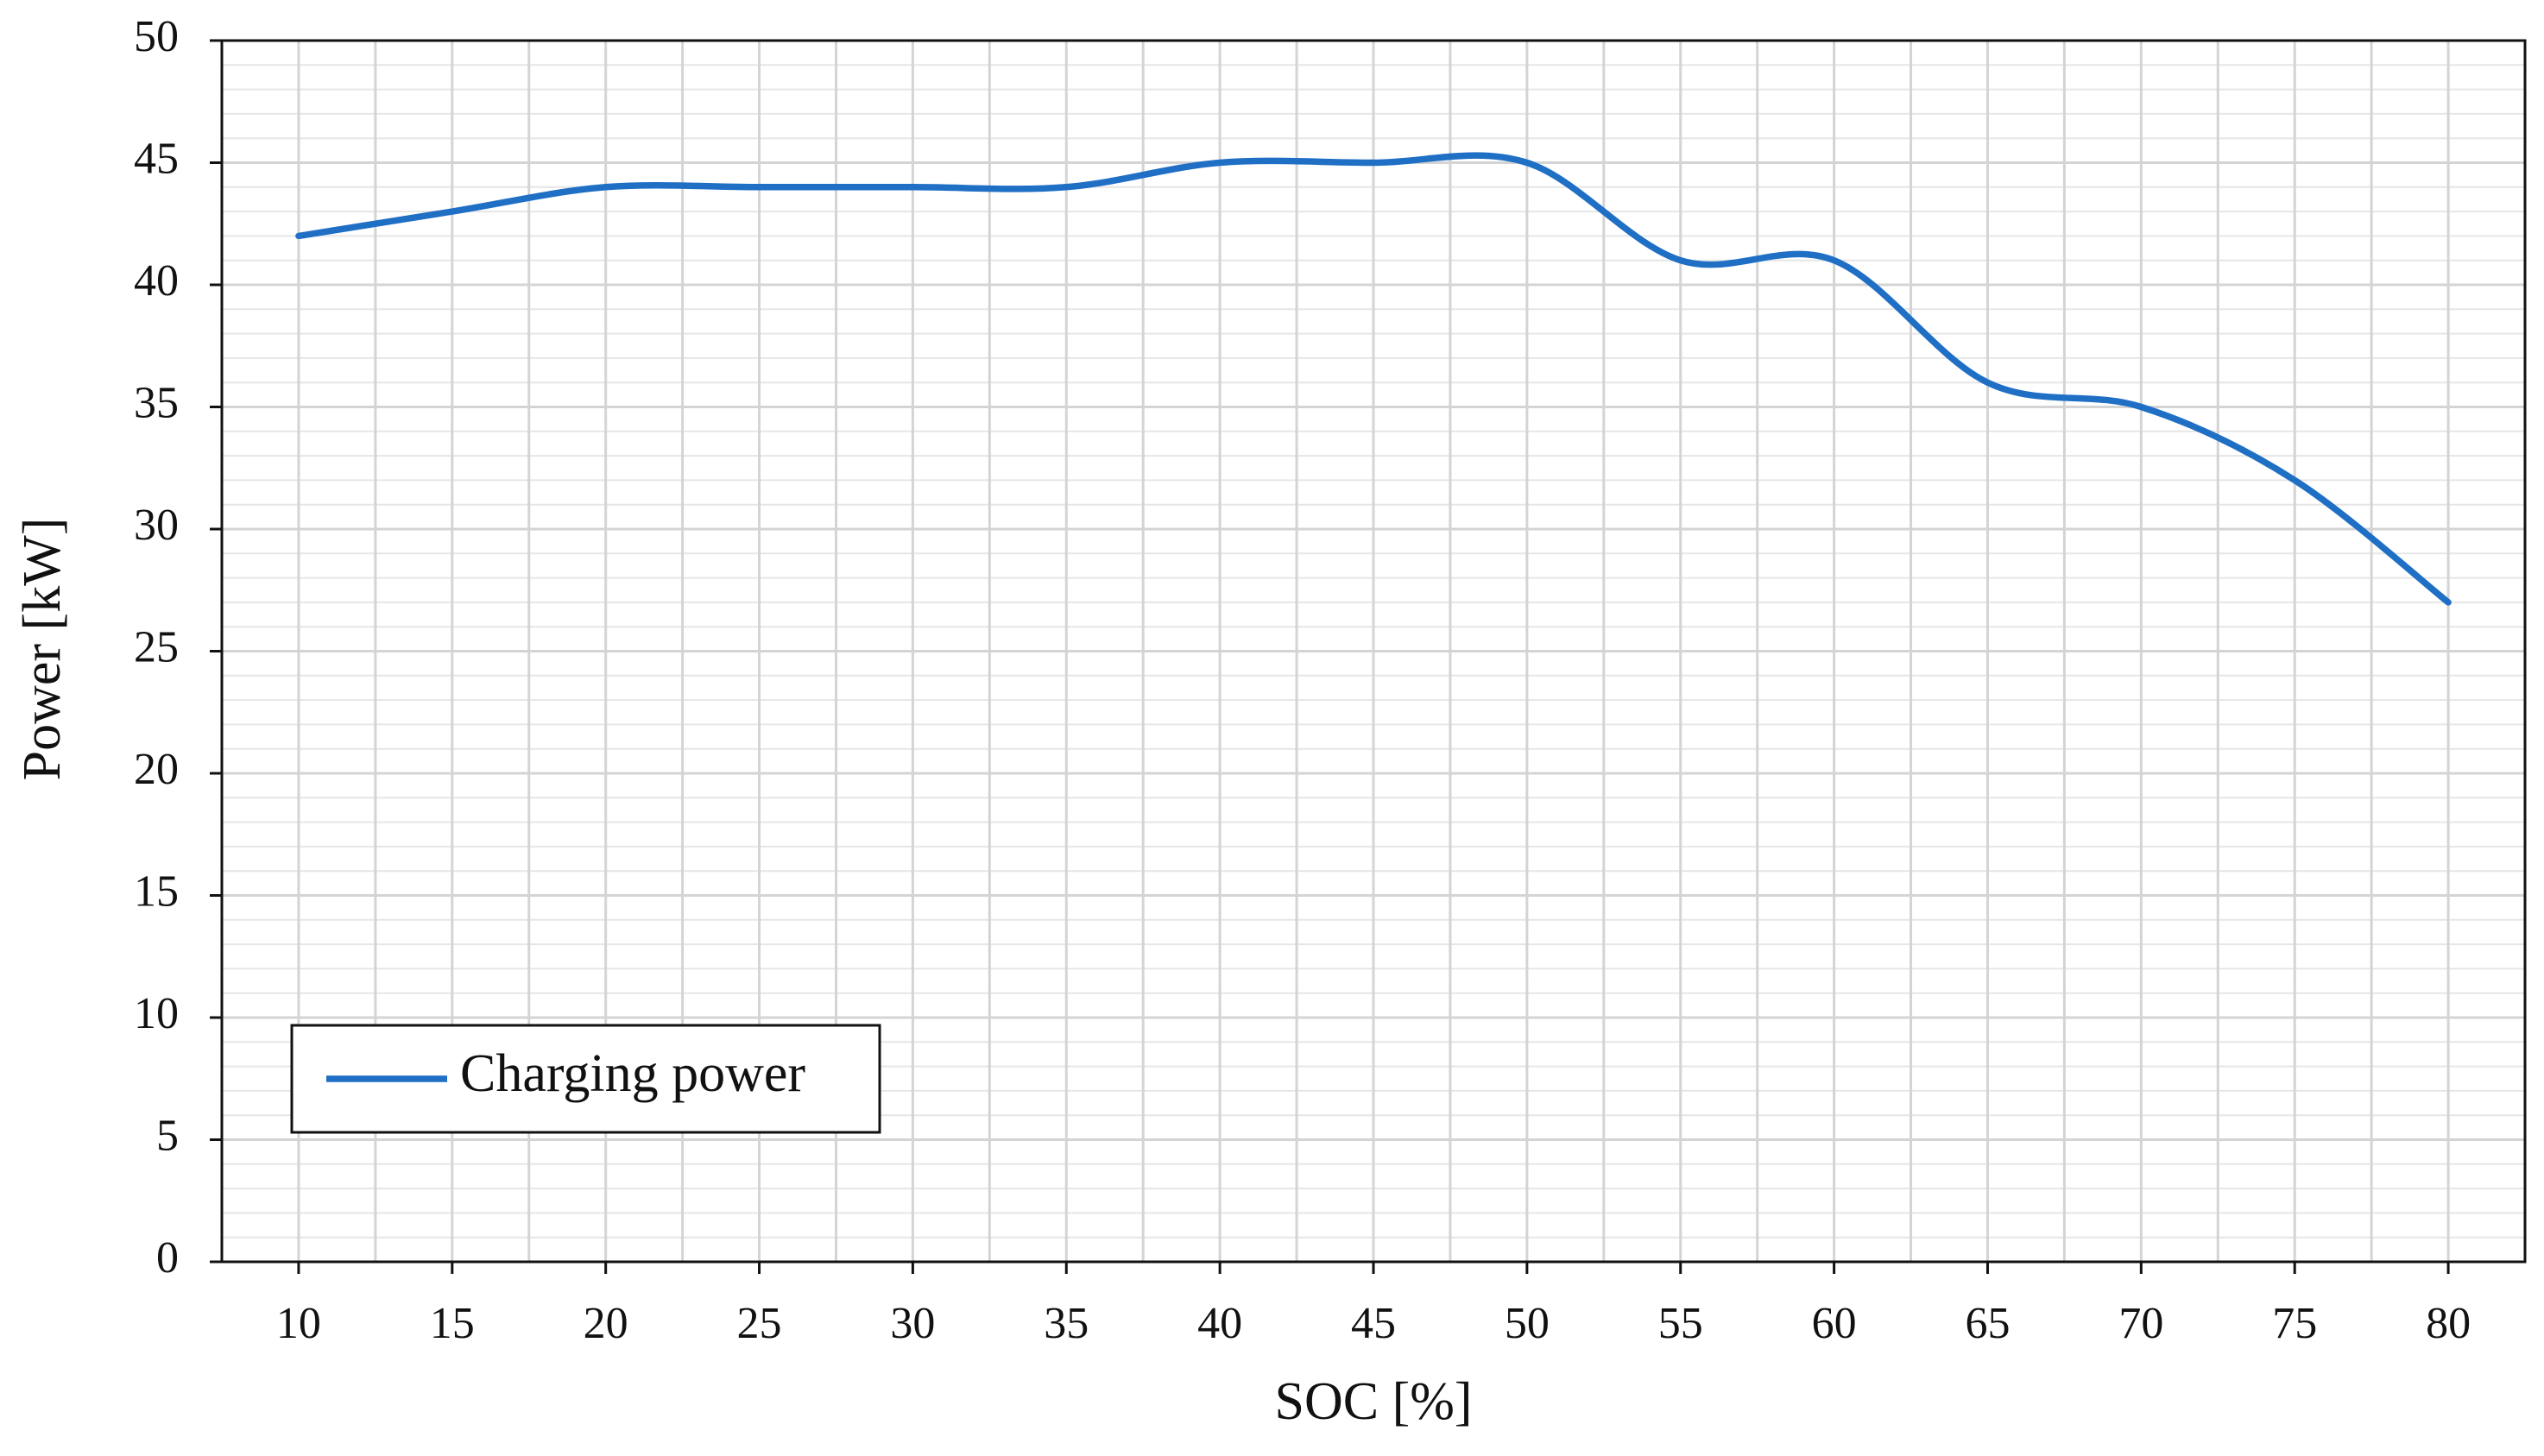 The height and width of the screenshot is (1456, 2544). I want to click on x-tick-label: 10, so click(298, 1324).